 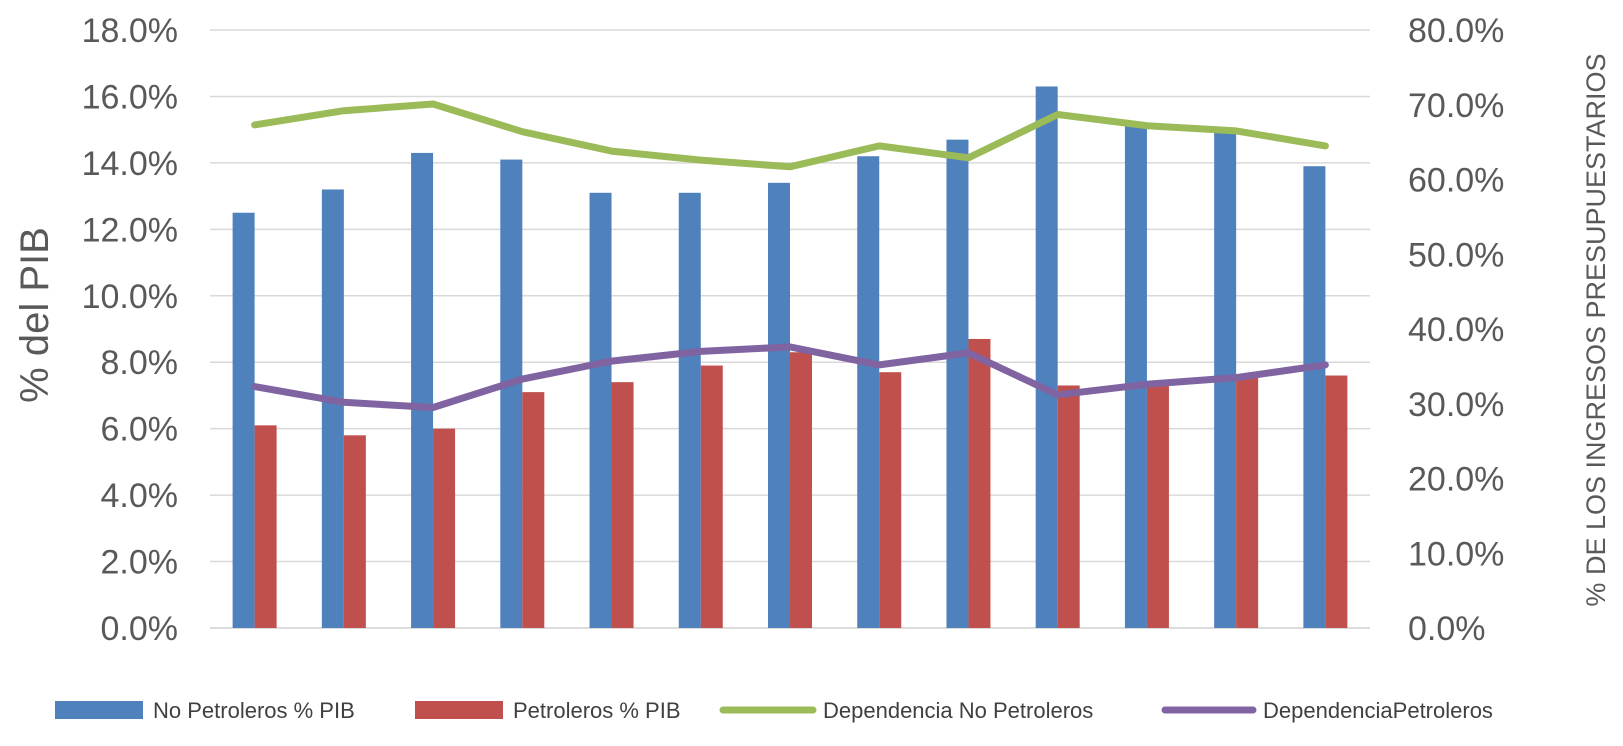 I want to click on y-tick-label: 8.0%, so click(x=140, y=363).